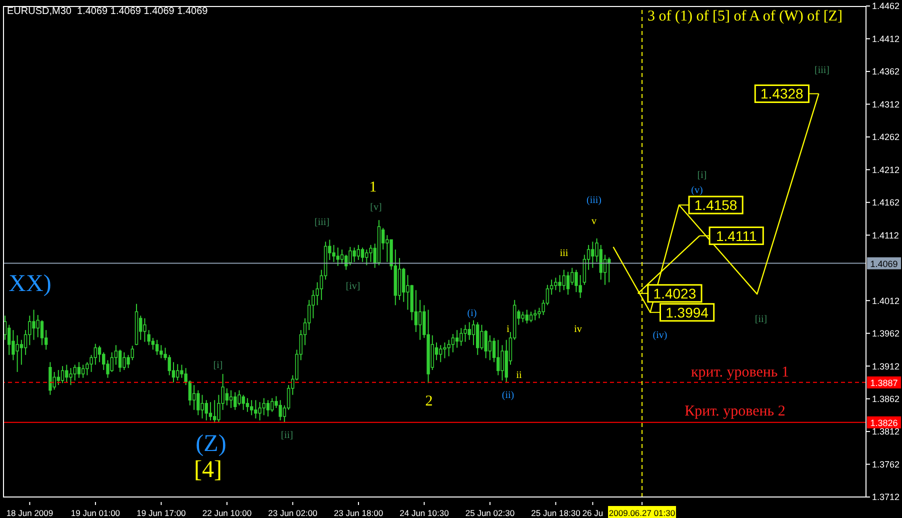  I want to click on annotation: крит. уровень 1, so click(740, 372).